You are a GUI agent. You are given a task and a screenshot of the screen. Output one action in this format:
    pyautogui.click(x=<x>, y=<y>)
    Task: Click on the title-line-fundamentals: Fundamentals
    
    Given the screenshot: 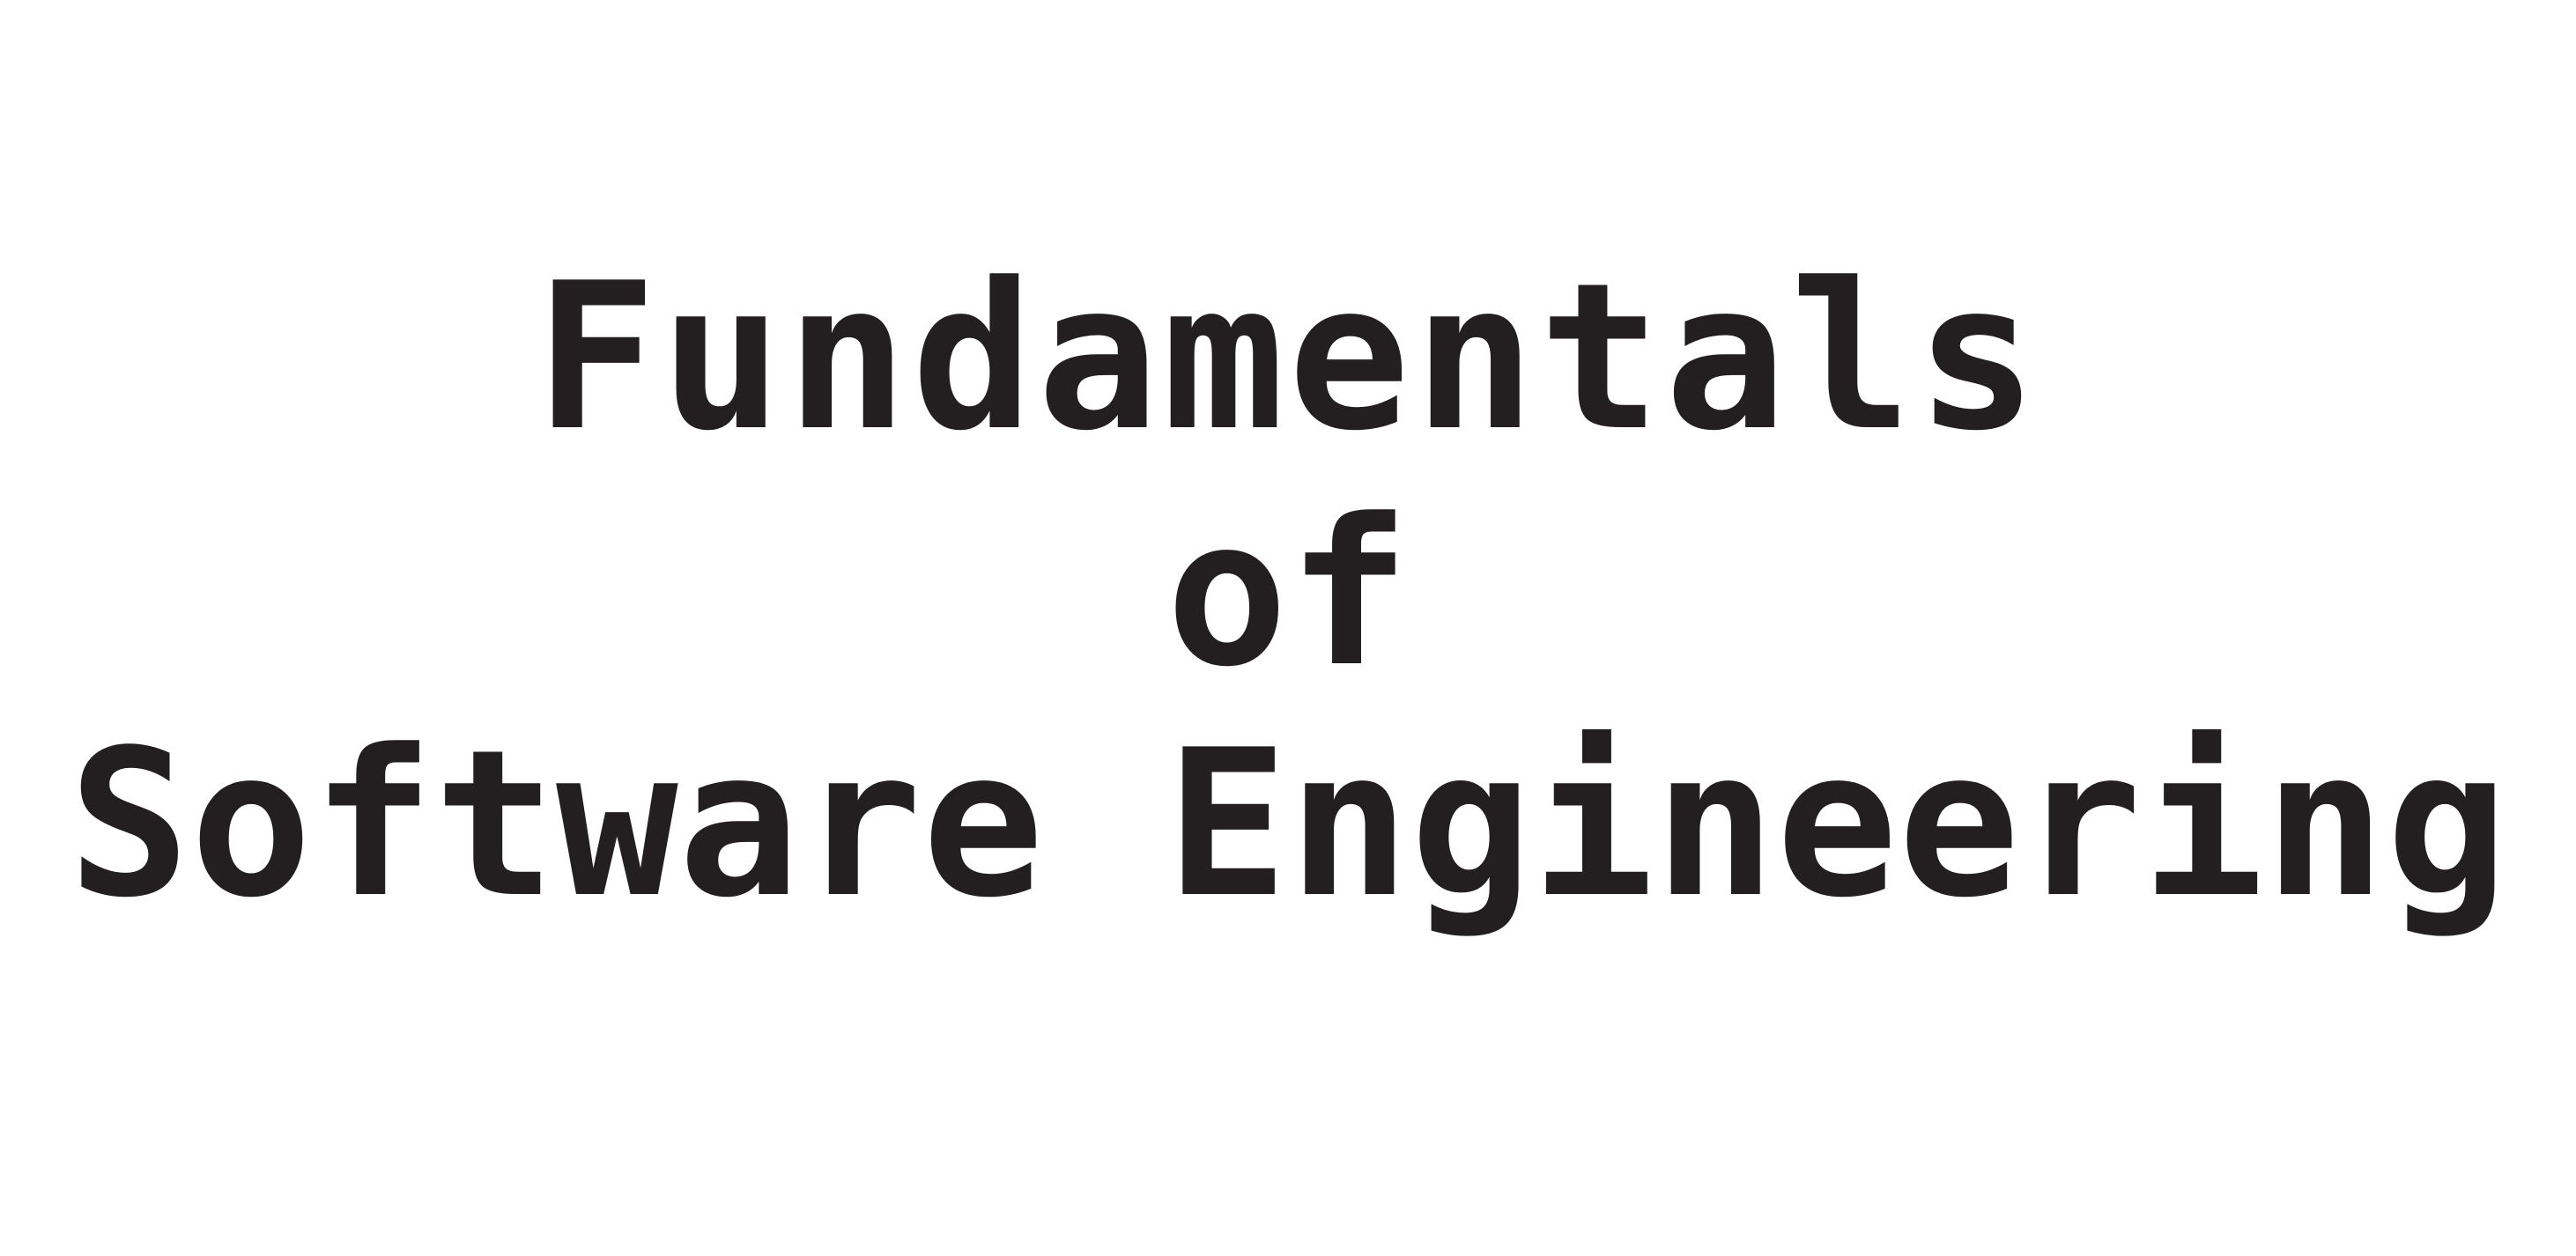 What is the action you would take?
    pyautogui.click(x=1288, y=358)
    